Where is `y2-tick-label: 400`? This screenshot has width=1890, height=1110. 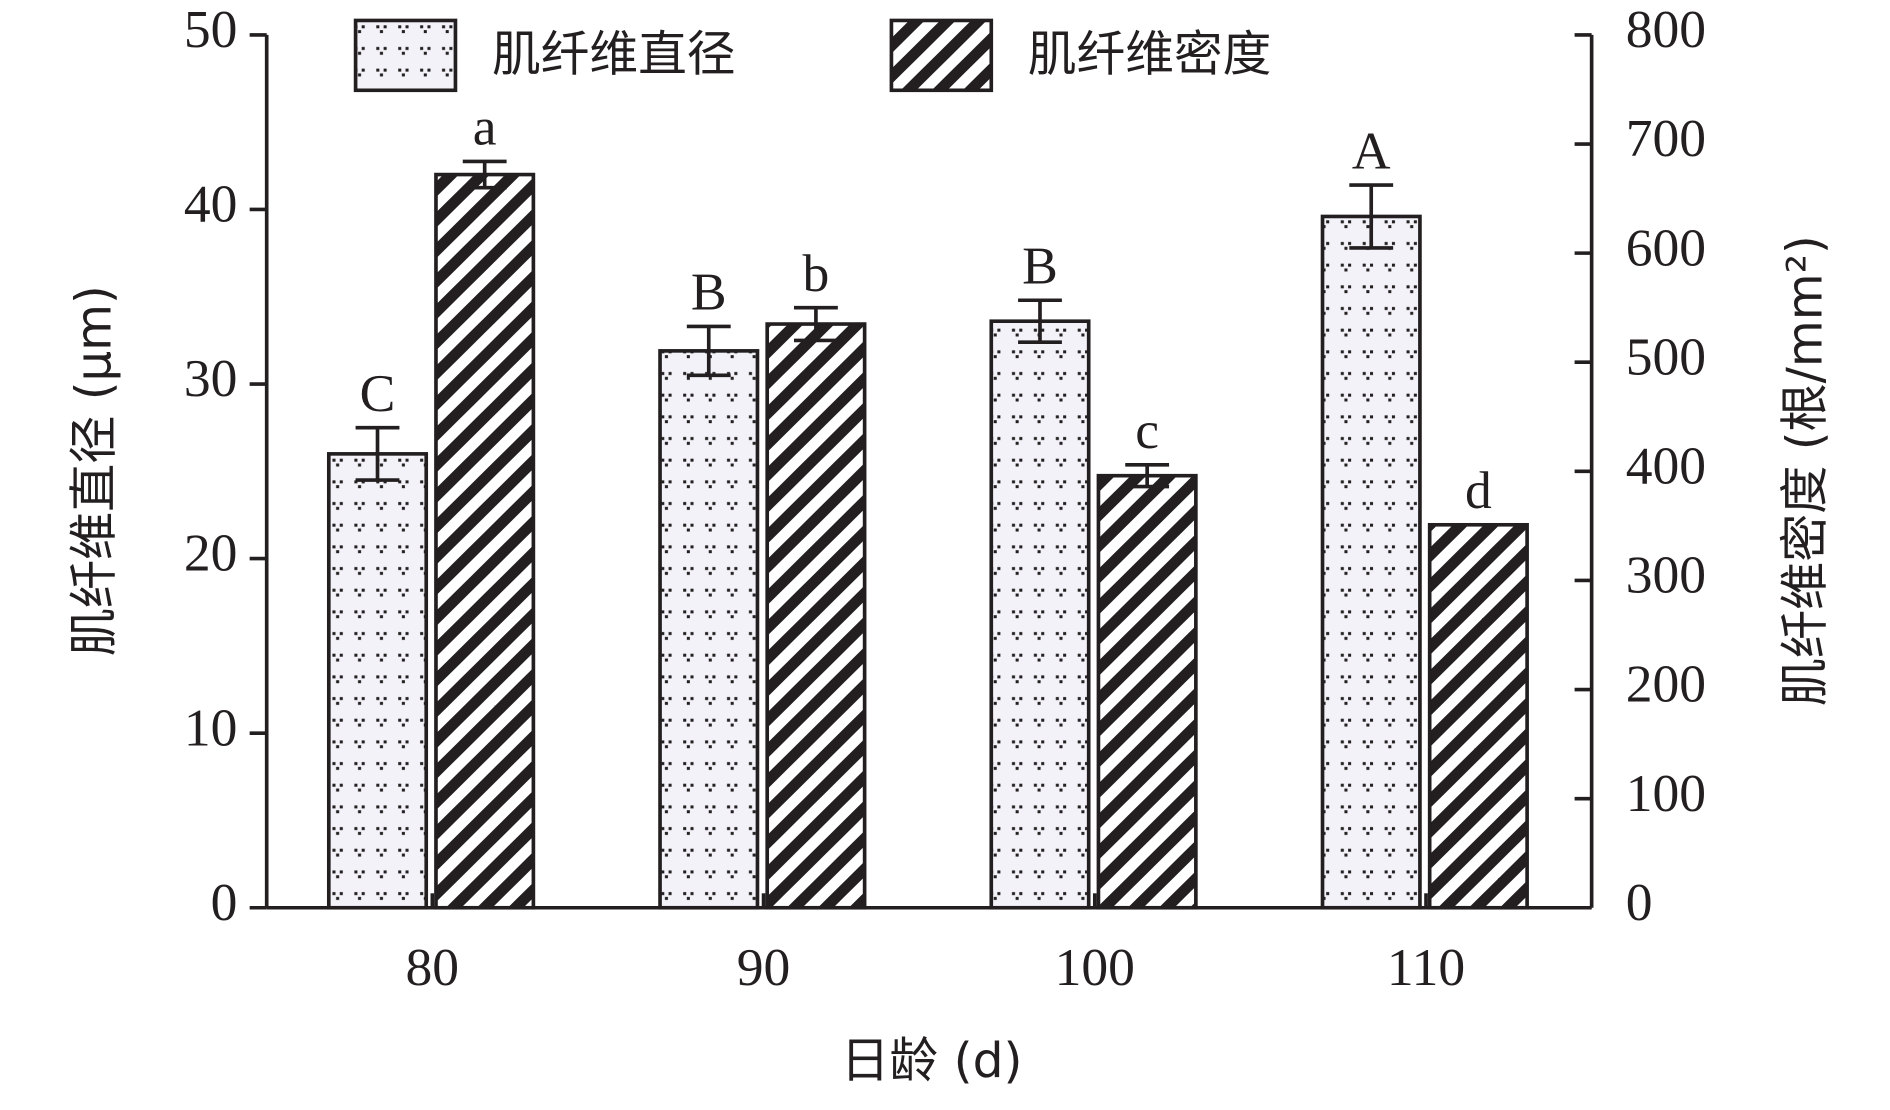 y2-tick-label: 400 is located at coordinates (1666, 466).